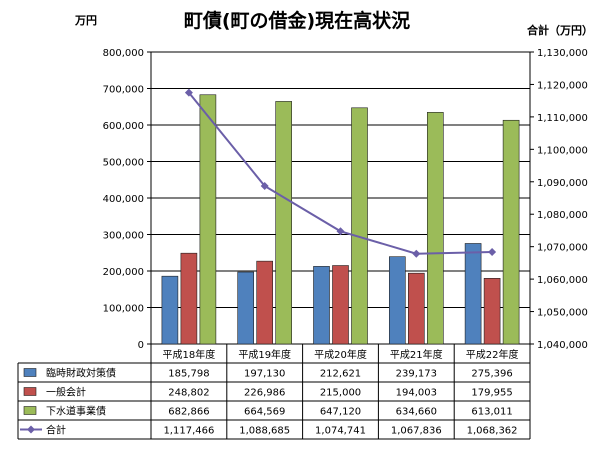 The image size is (601, 456). What do you see at coordinates (188, 412) in the screenshot?
I see `table-cell: 682,866` at bounding box center [188, 412].